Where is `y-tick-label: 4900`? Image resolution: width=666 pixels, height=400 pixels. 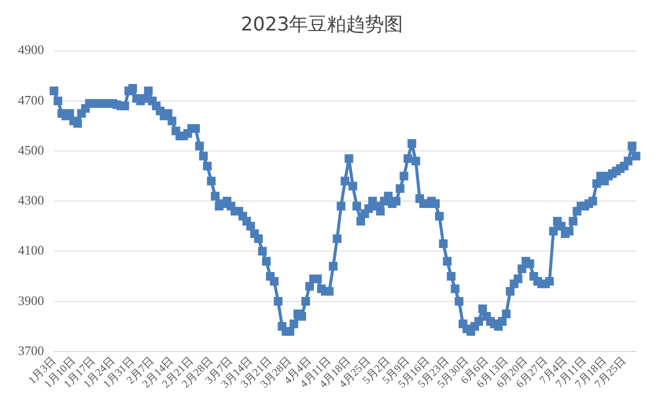
y-tick-label: 4900 is located at coordinates (31, 50).